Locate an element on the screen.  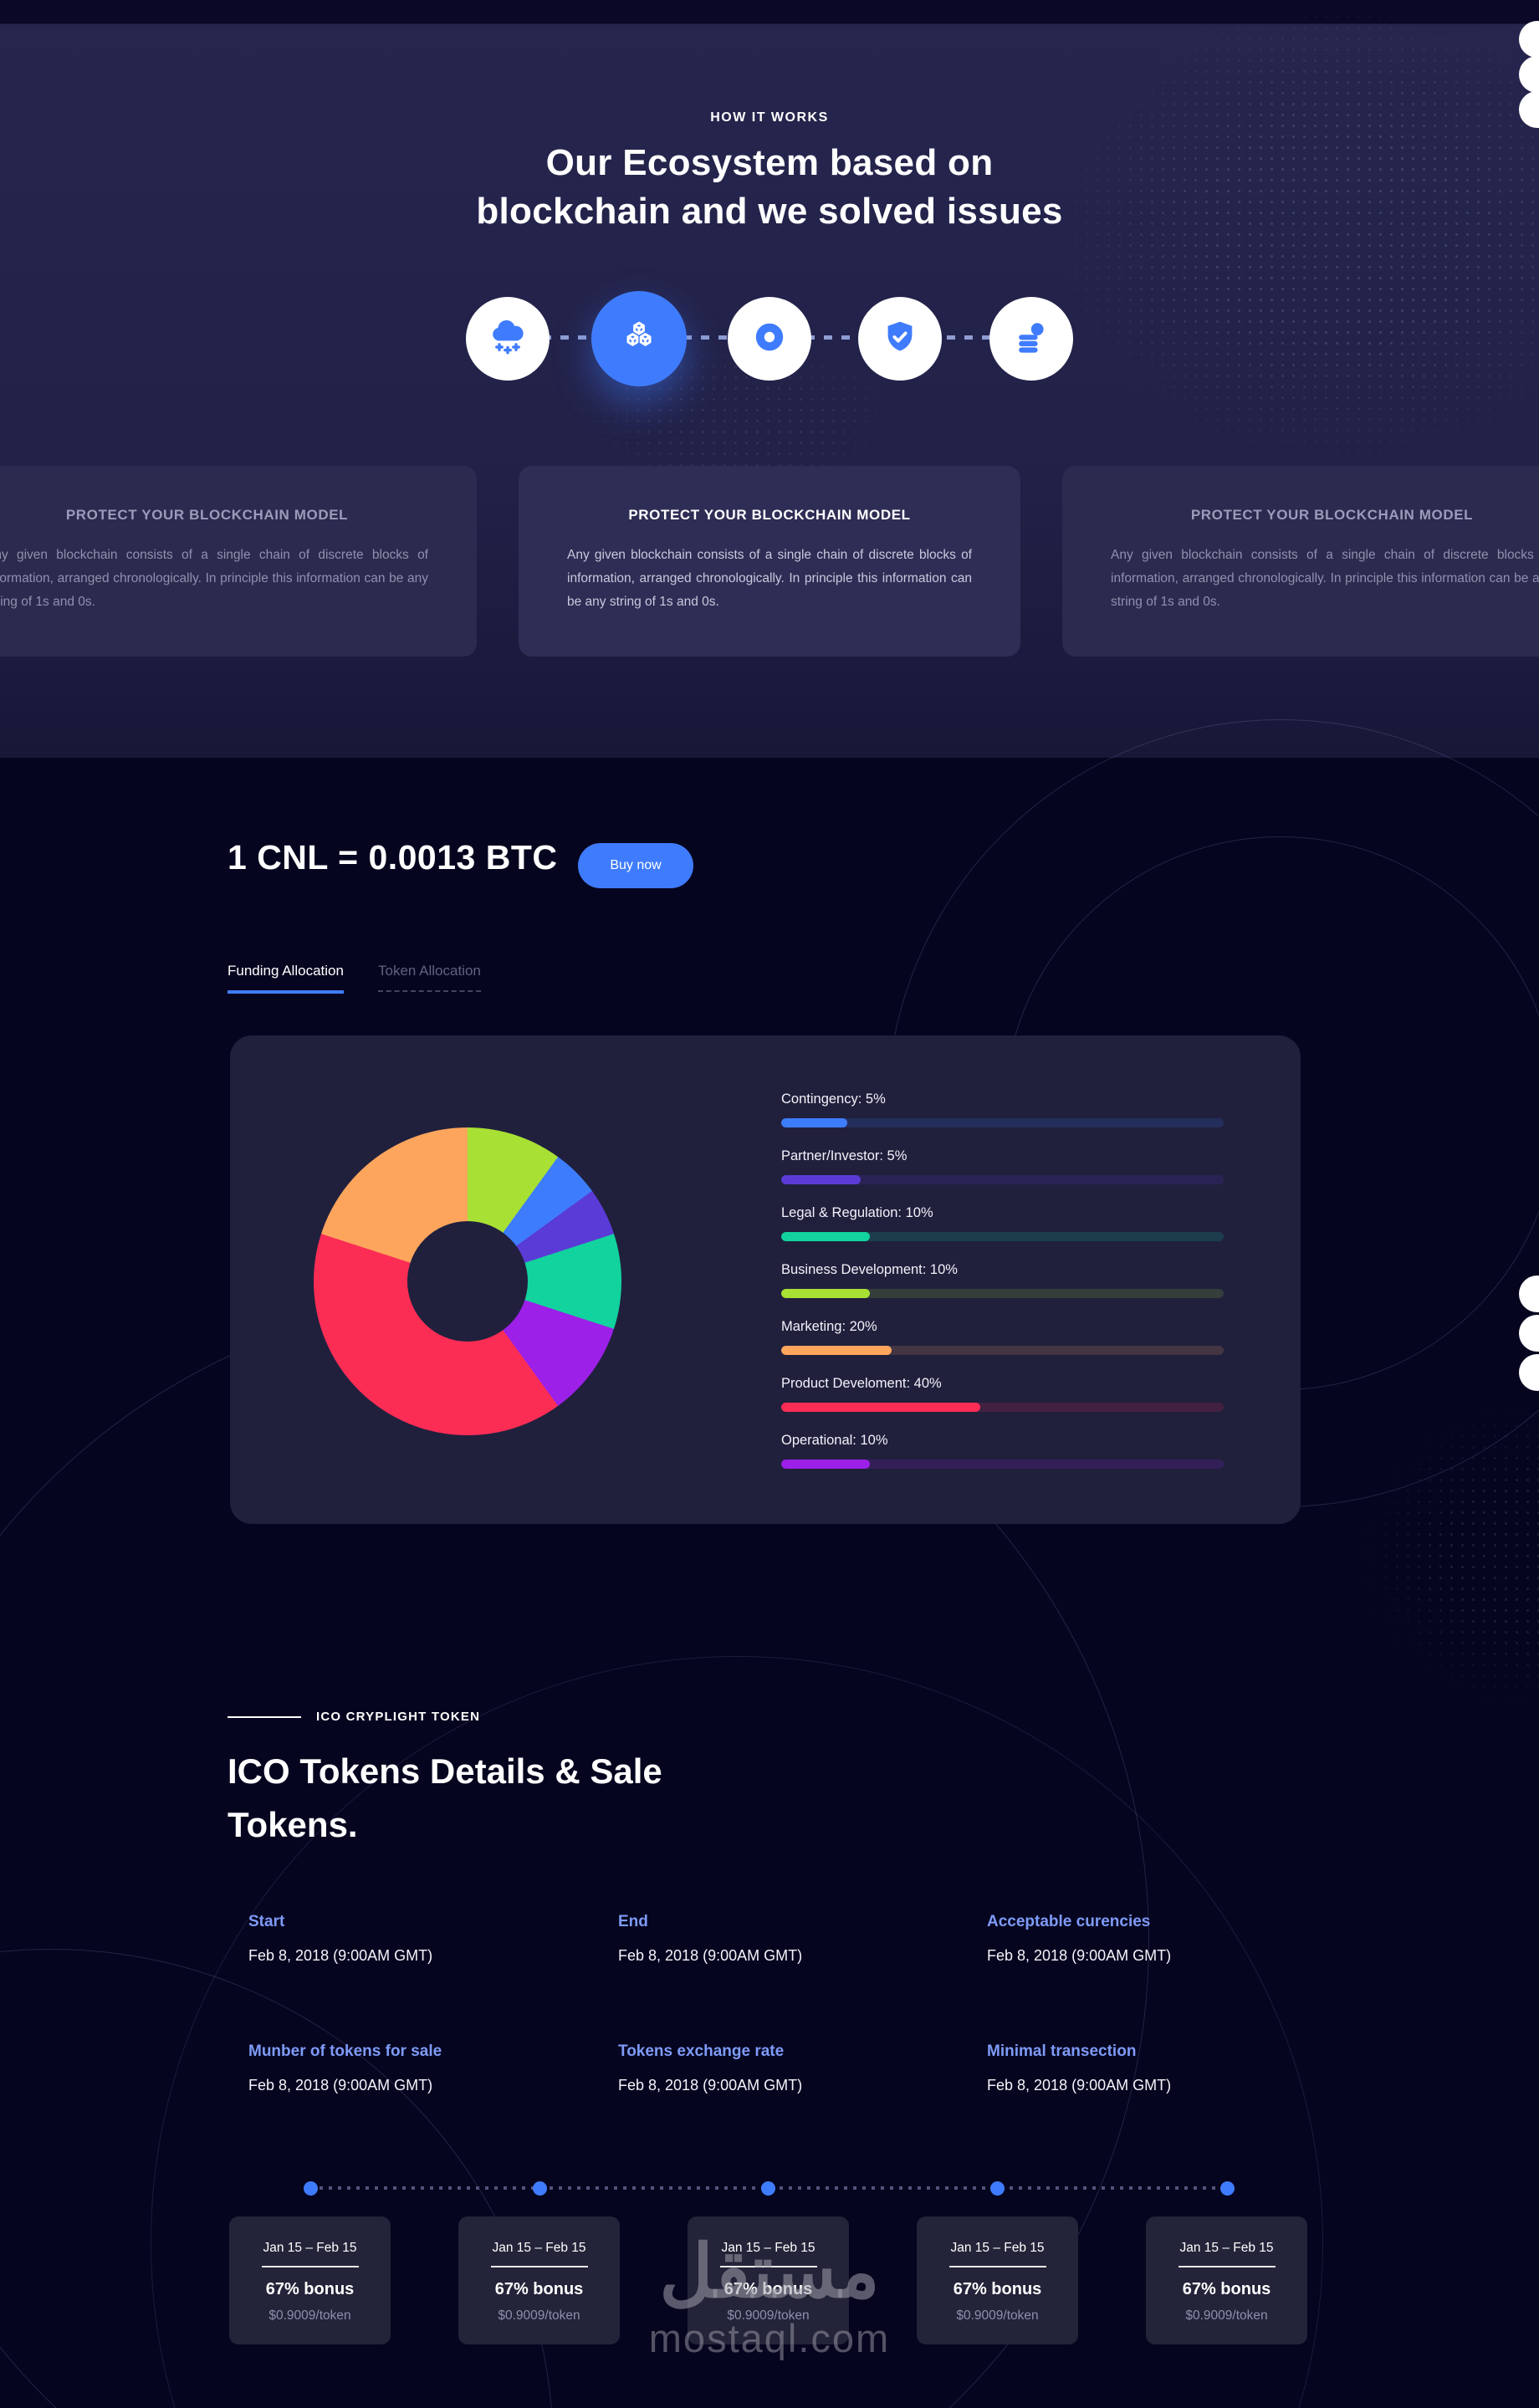
section-eyebrow: HOW IT WORKS is located at coordinates (769, 117).